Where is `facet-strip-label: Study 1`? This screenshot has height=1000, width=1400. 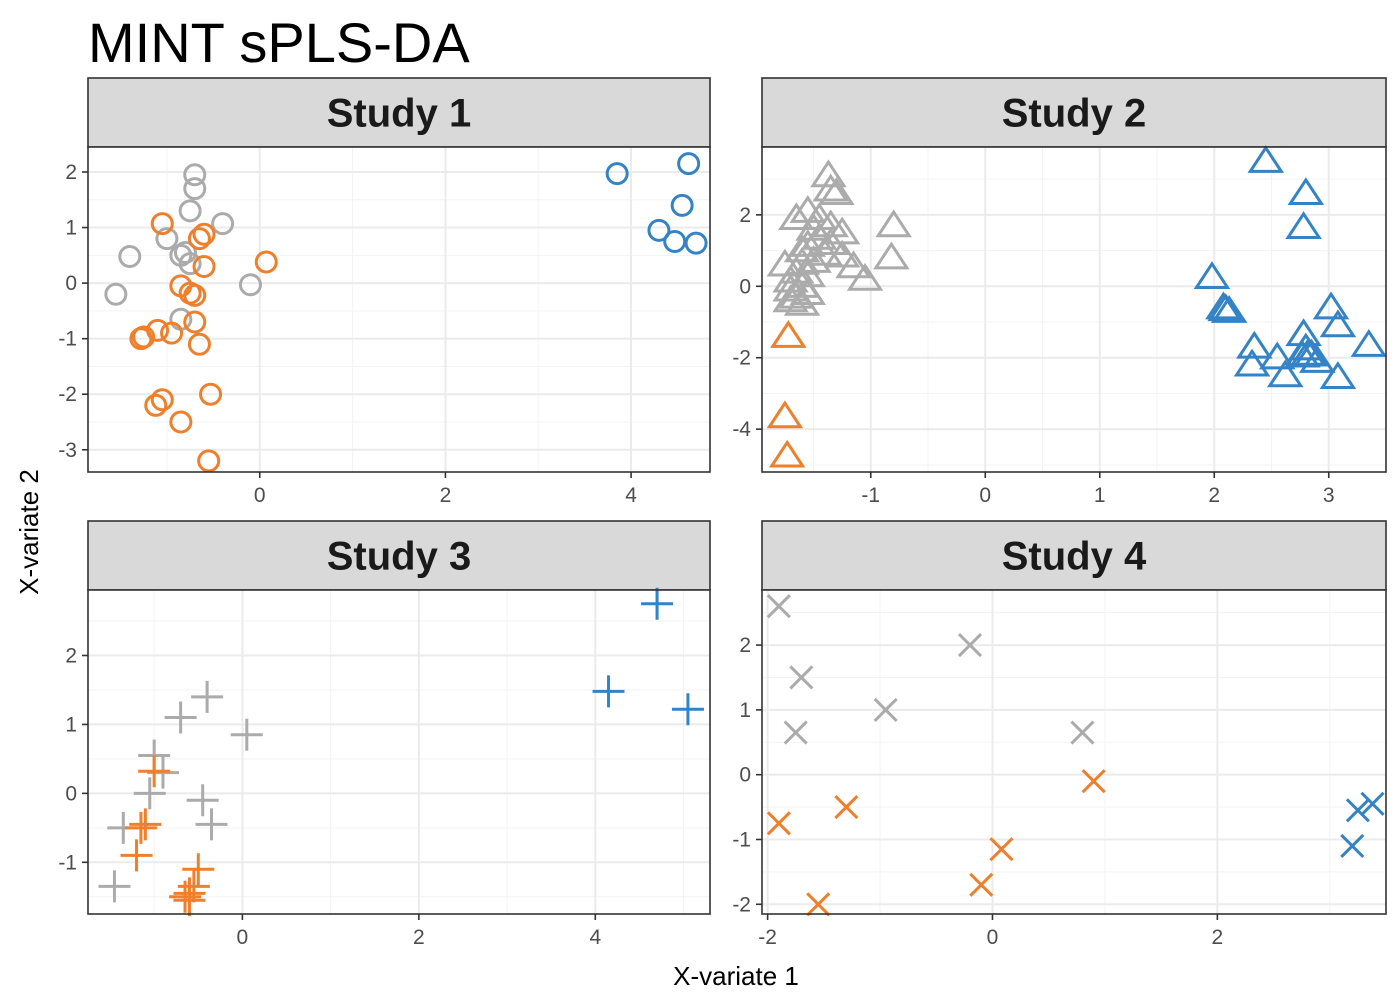 facet-strip-label: Study 1 is located at coordinates (399, 114).